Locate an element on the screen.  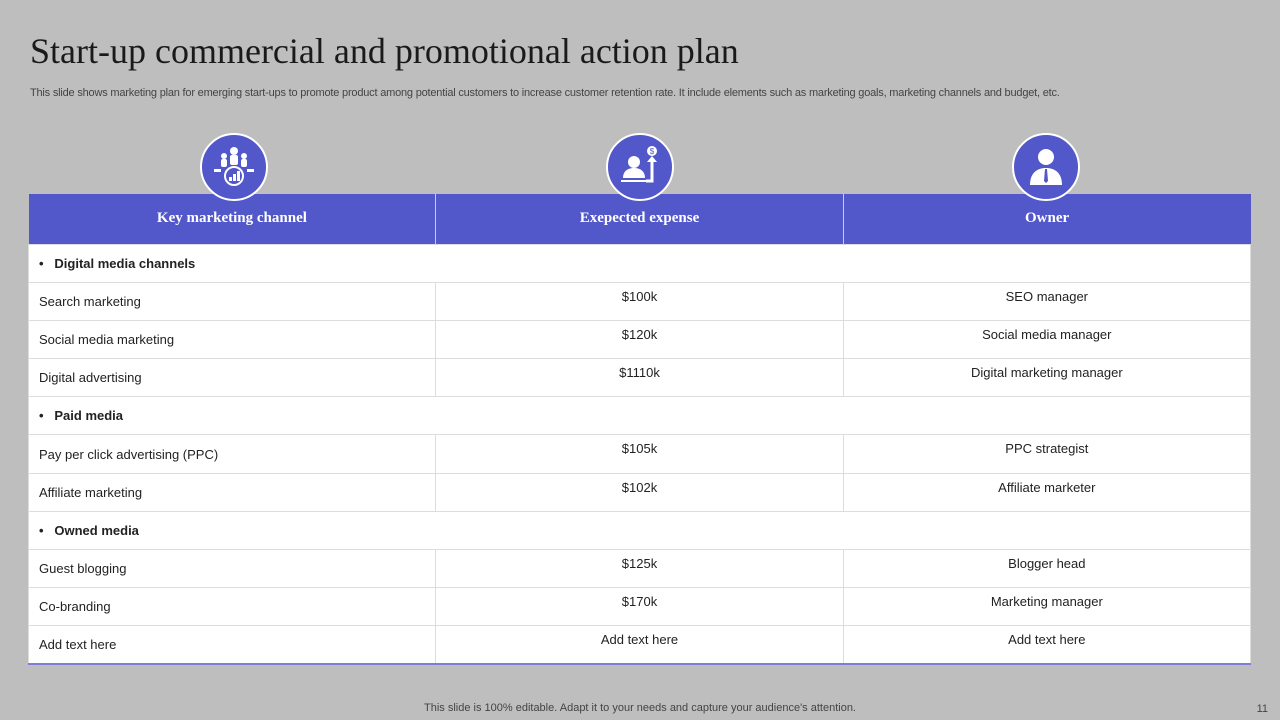
owner-cell: Digital marketing manager is located at coordinates (1047, 378).